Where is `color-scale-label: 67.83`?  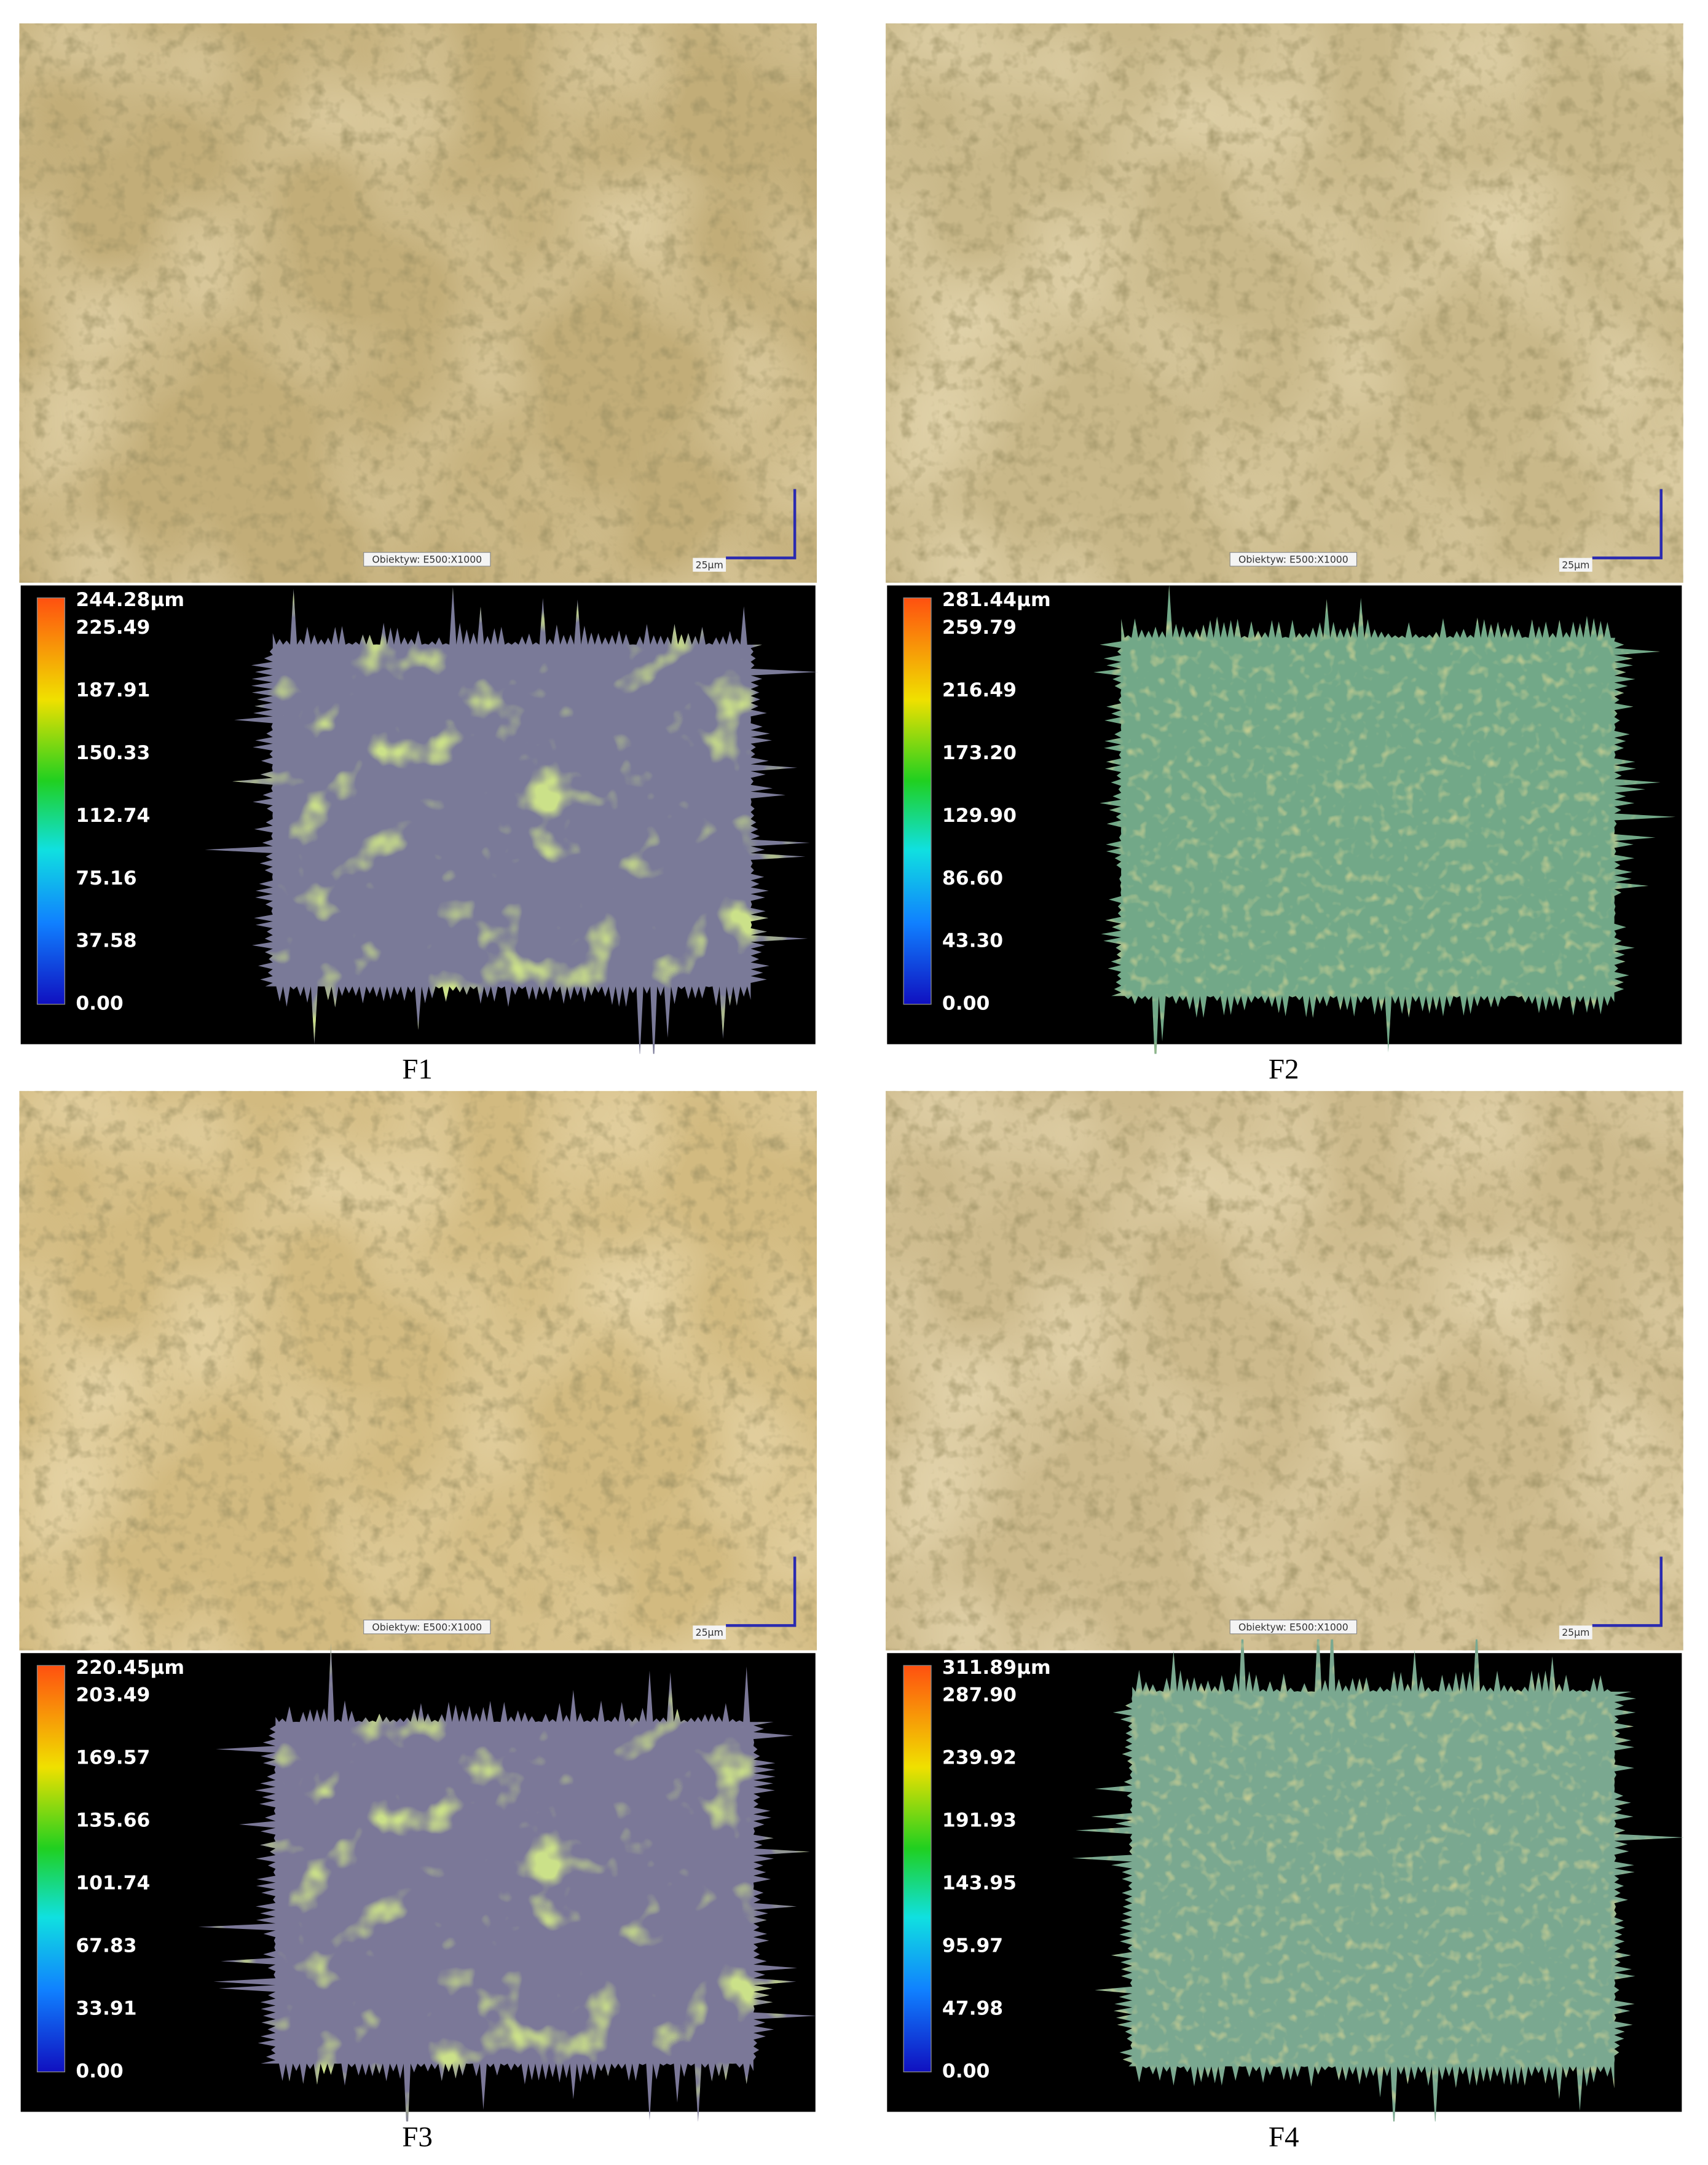 color-scale-label: 67.83 is located at coordinates (106, 1946).